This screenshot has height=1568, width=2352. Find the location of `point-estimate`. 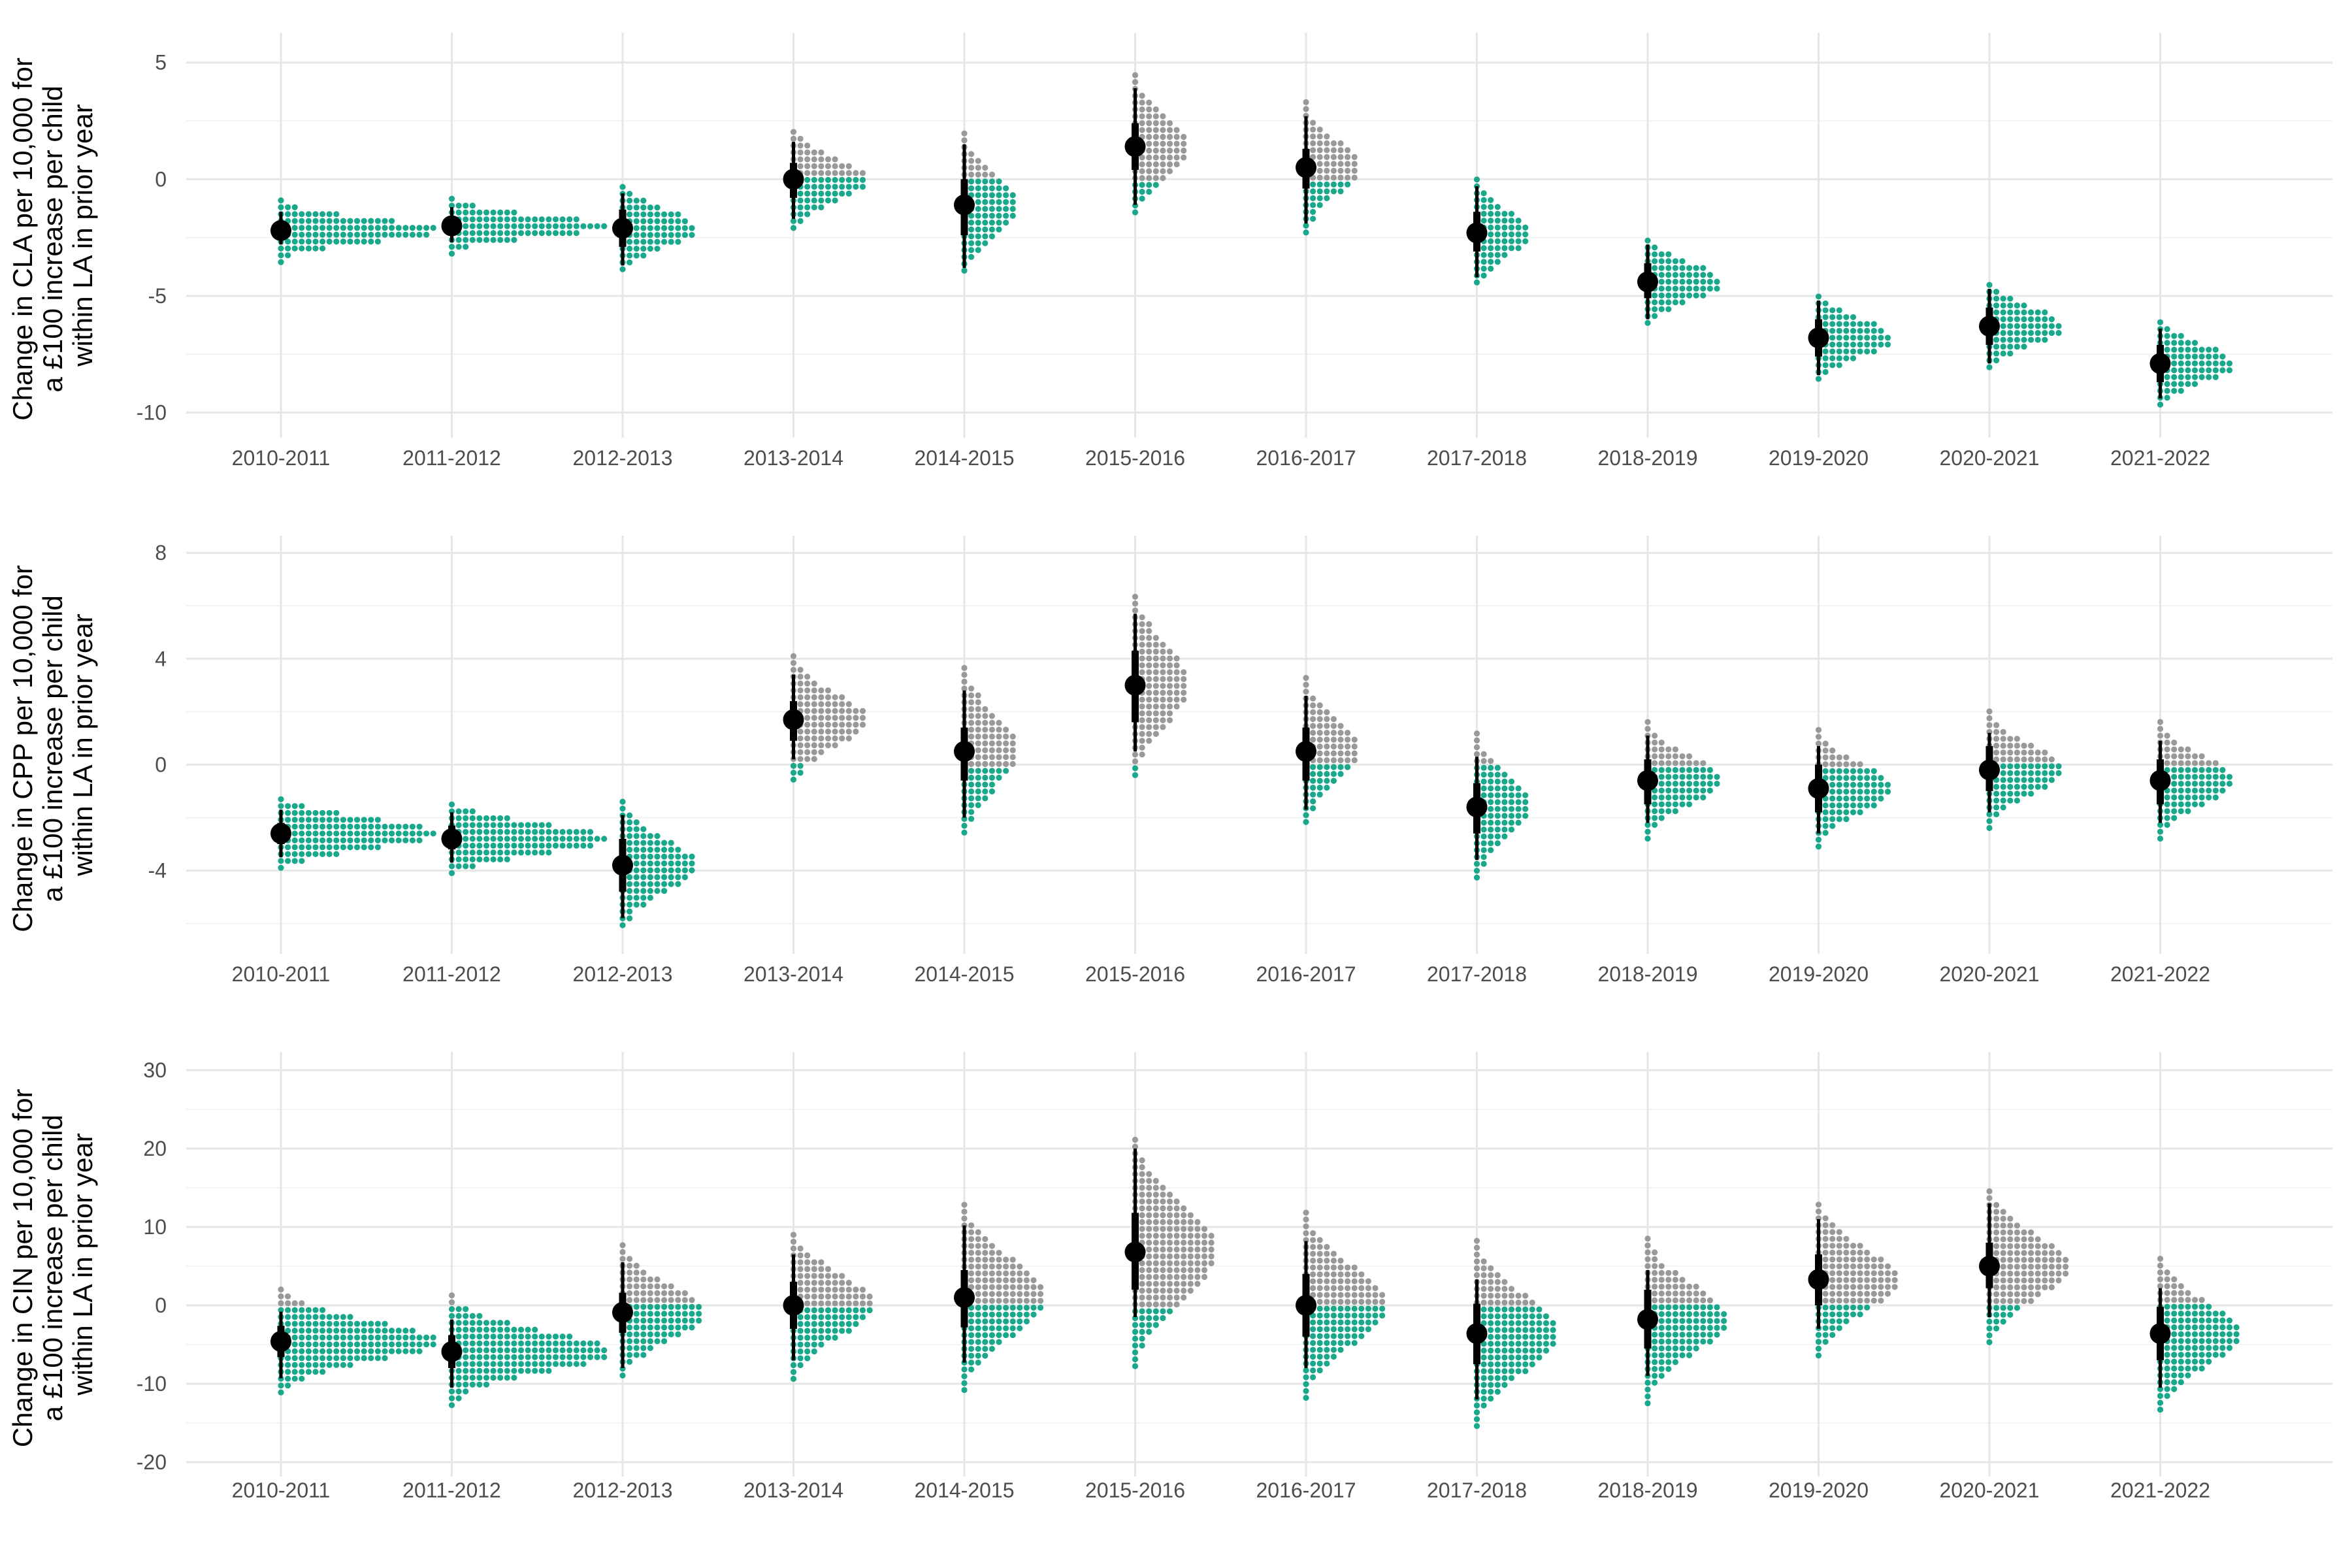

point-estimate is located at coordinates (793, 179).